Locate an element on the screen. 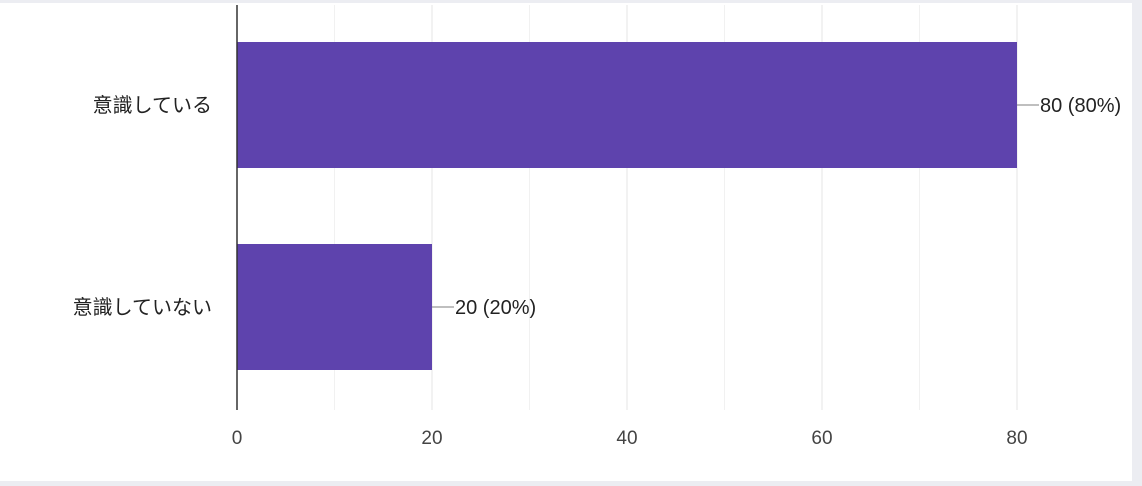 This screenshot has height=486, width=1142. data-label: 80 (80%) is located at coordinates (1080, 106).